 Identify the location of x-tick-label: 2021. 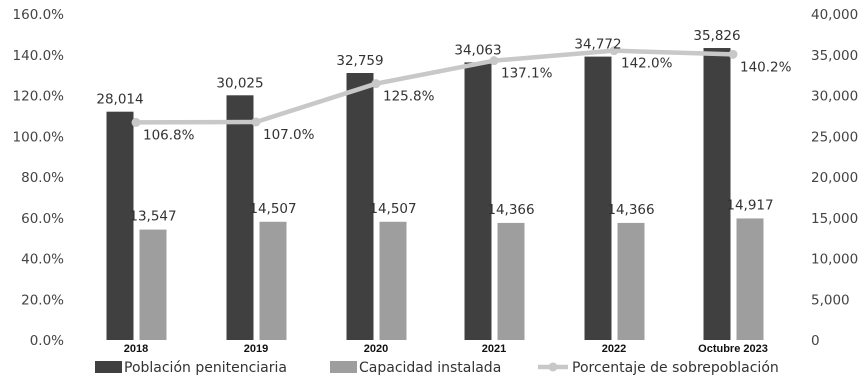
(494, 349).